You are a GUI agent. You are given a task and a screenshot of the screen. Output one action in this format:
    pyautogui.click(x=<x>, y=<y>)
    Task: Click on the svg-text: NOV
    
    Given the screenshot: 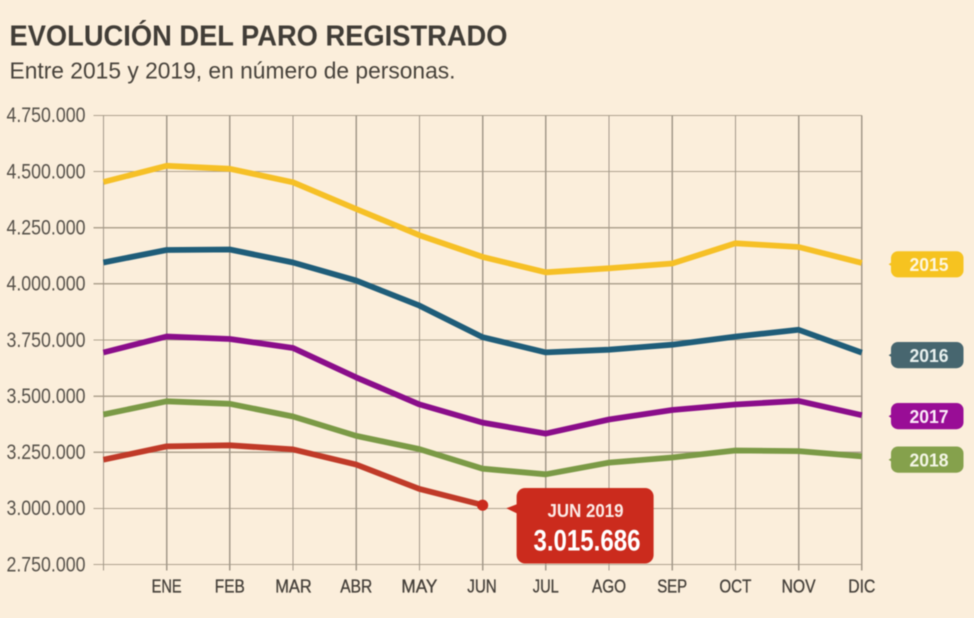 What is the action you would take?
    pyautogui.click(x=799, y=587)
    